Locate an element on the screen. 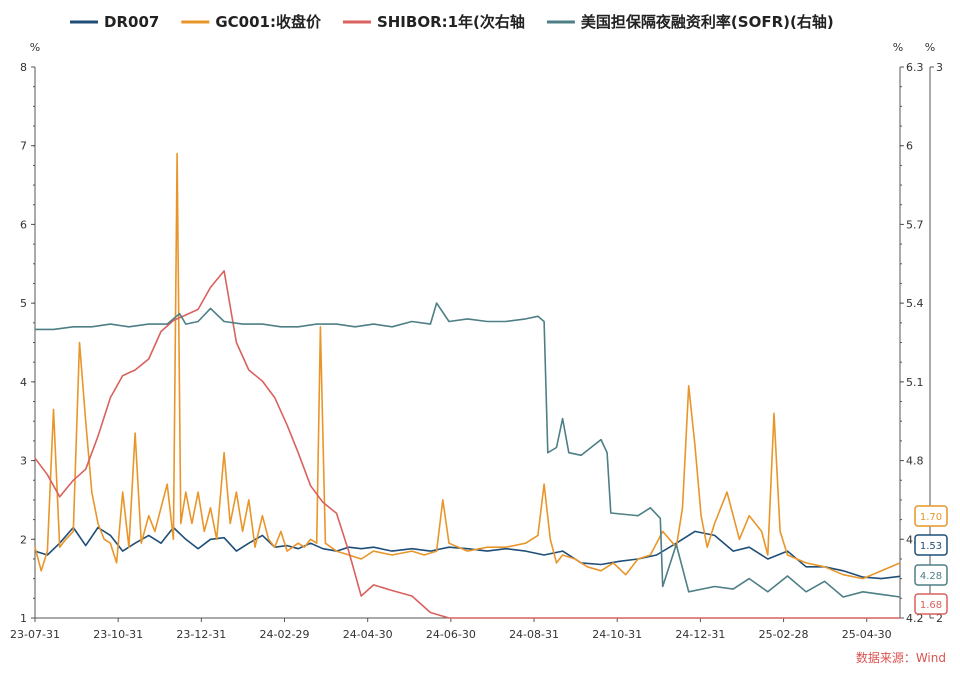 The width and height of the screenshot is (960, 676). legend-item-dr007: DR007 is located at coordinates (114, 22).